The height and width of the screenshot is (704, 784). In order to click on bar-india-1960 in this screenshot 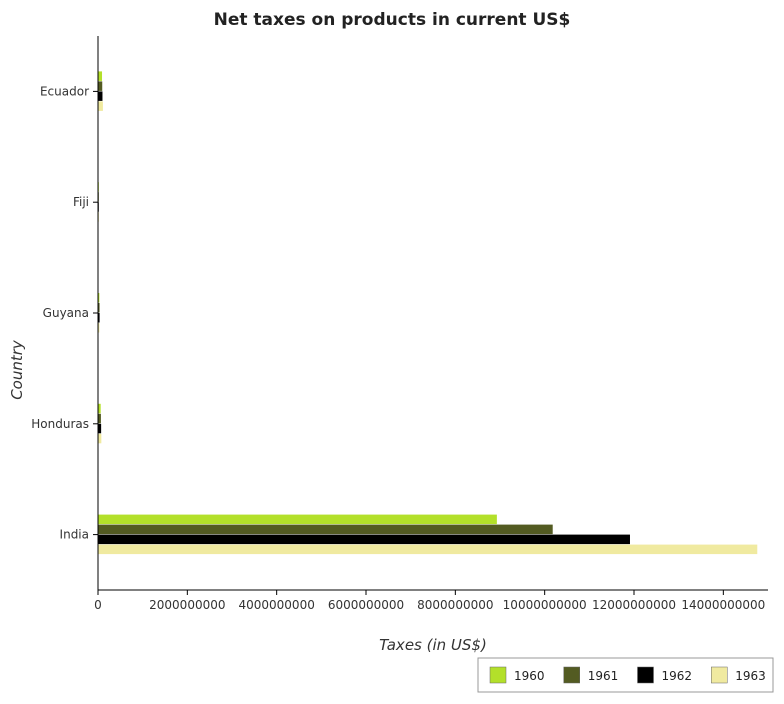, I will do `click(297, 519)`.